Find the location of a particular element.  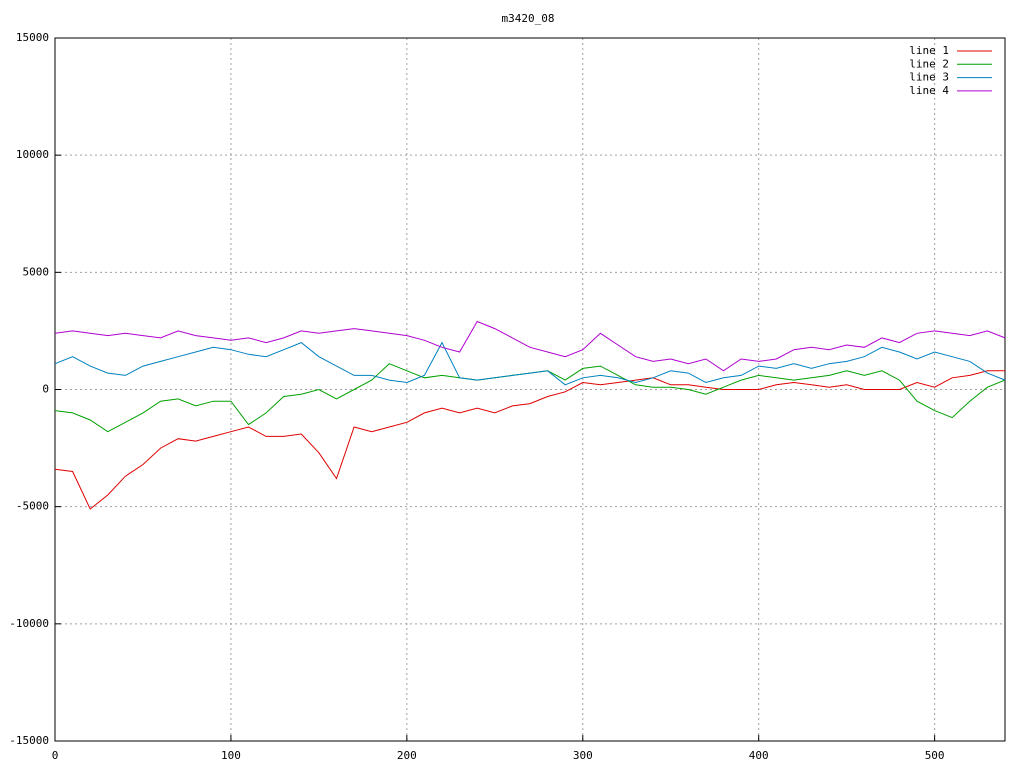

legend-label: line 4 is located at coordinates (929, 90).